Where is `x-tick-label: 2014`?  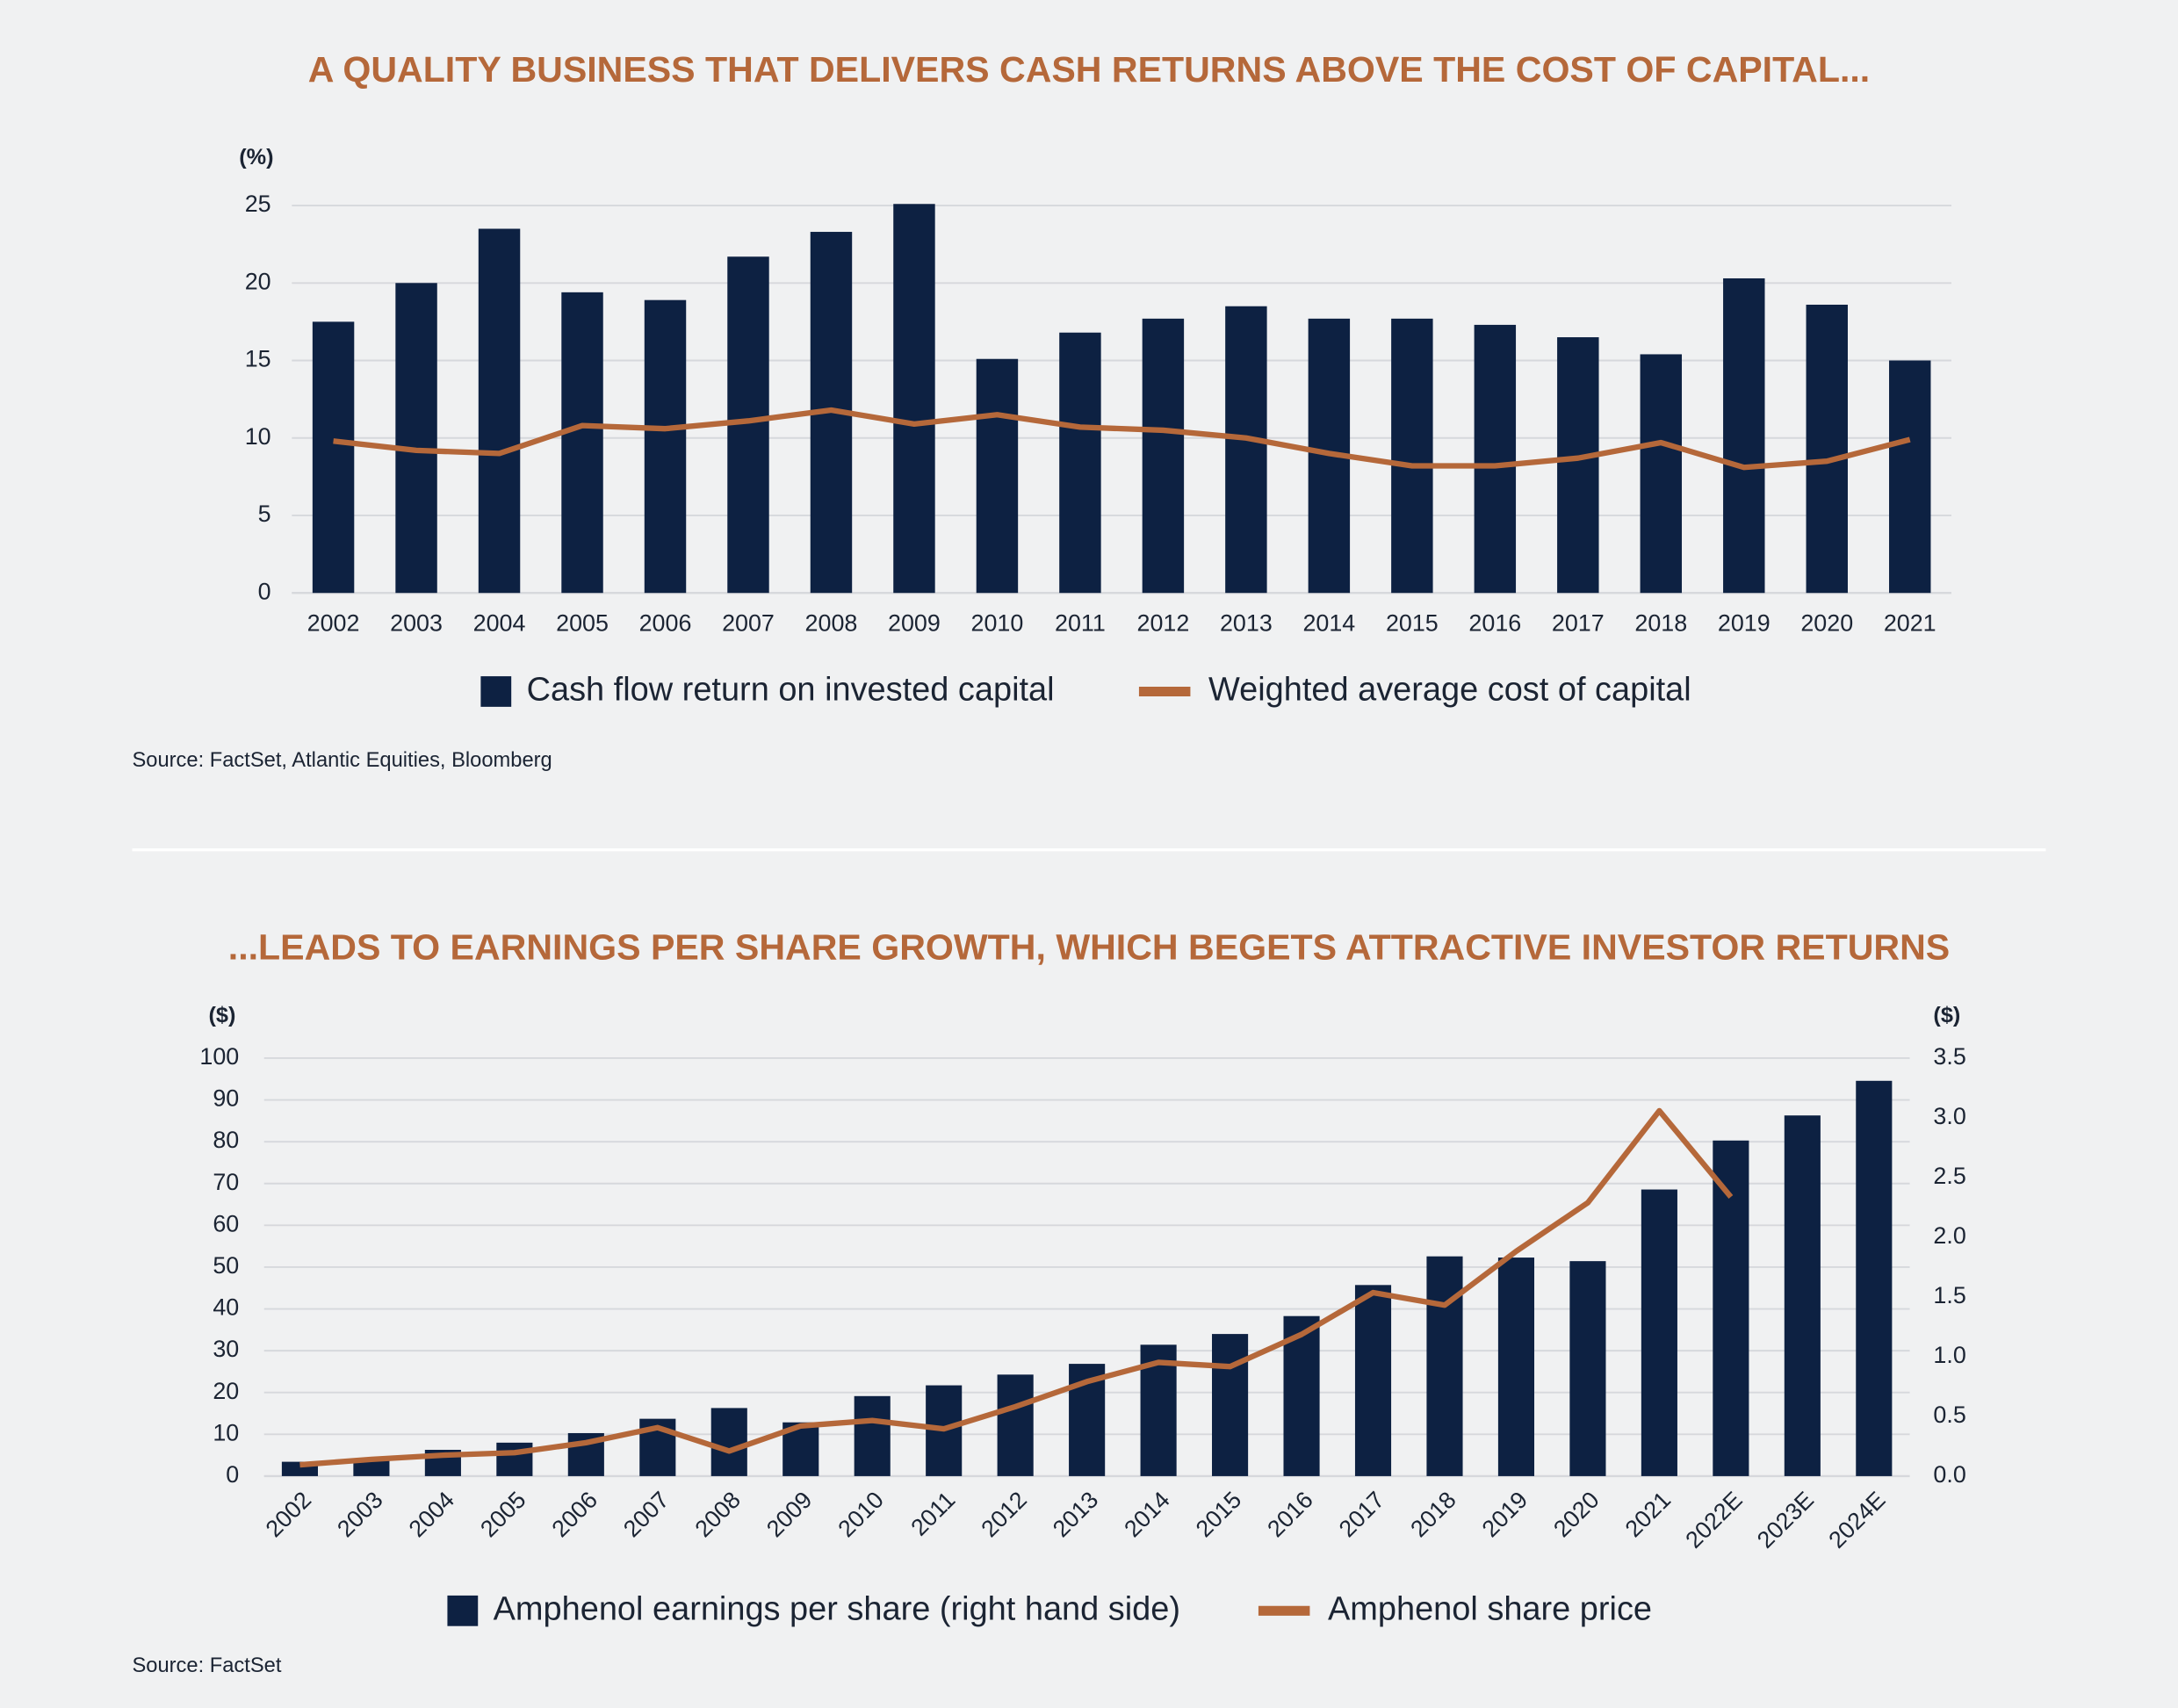
x-tick-label: 2014 is located at coordinates (1328, 623).